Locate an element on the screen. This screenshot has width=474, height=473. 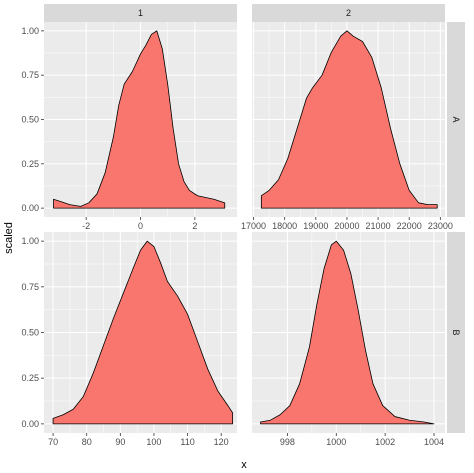
facet-strip-row-b: B is located at coordinates (456, 332).